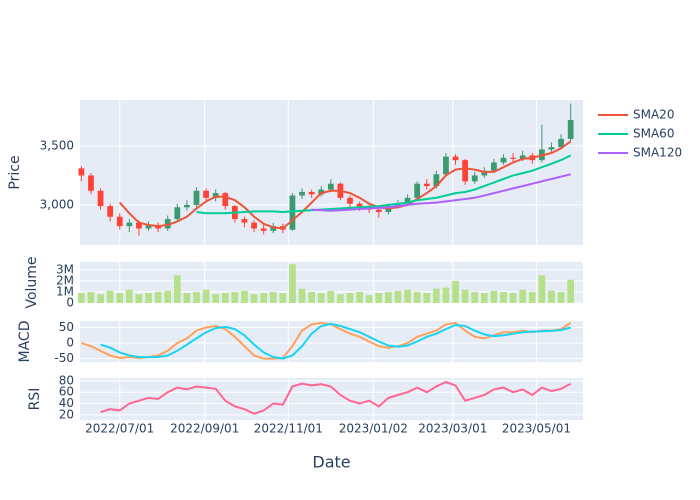 This screenshot has width=700, height=500. What do you see at coordinates (32, 282) in the screenshot?
I see `y-axis-title: Volume` at bounding box center [32, 282].